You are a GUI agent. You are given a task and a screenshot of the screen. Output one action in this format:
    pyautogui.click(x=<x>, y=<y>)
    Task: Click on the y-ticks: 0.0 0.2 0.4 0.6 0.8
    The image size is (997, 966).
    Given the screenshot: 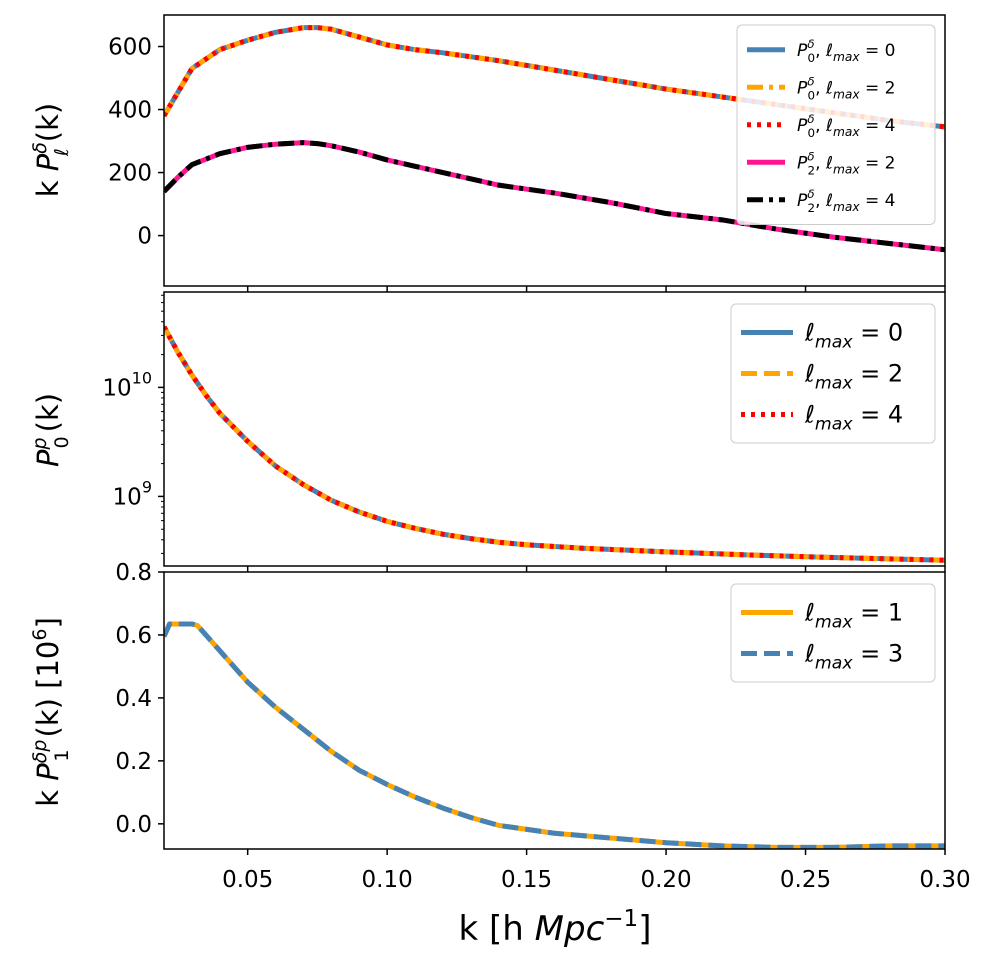 What is the action you would take?
    pyautogui.click(x=139, y=699)
    